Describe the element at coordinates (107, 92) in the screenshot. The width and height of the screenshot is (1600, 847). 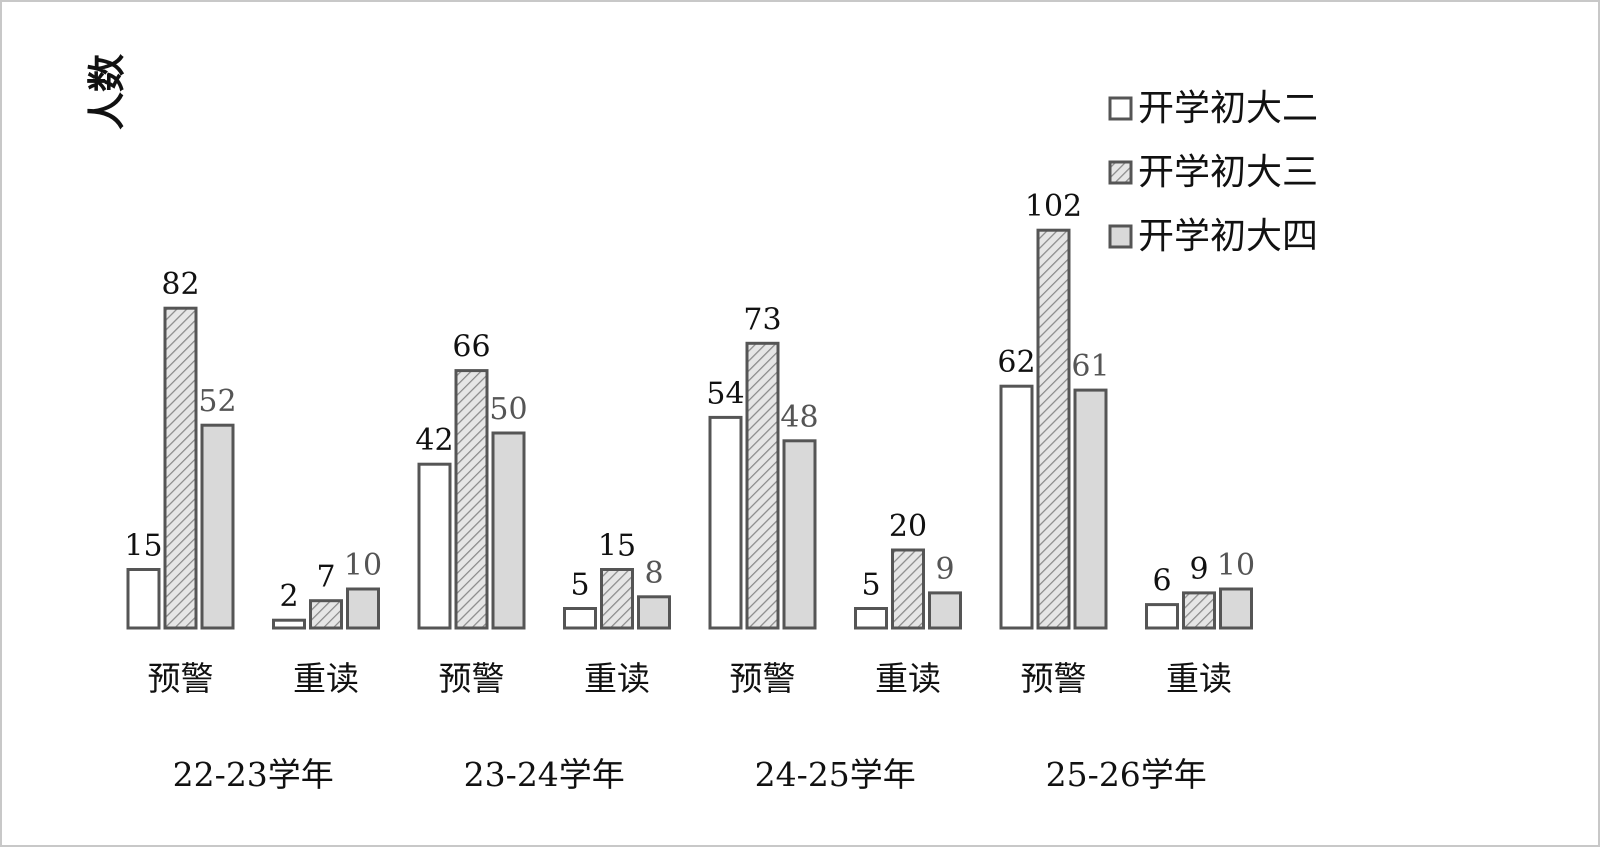
I see `y-axis-label: 人数` at that location.